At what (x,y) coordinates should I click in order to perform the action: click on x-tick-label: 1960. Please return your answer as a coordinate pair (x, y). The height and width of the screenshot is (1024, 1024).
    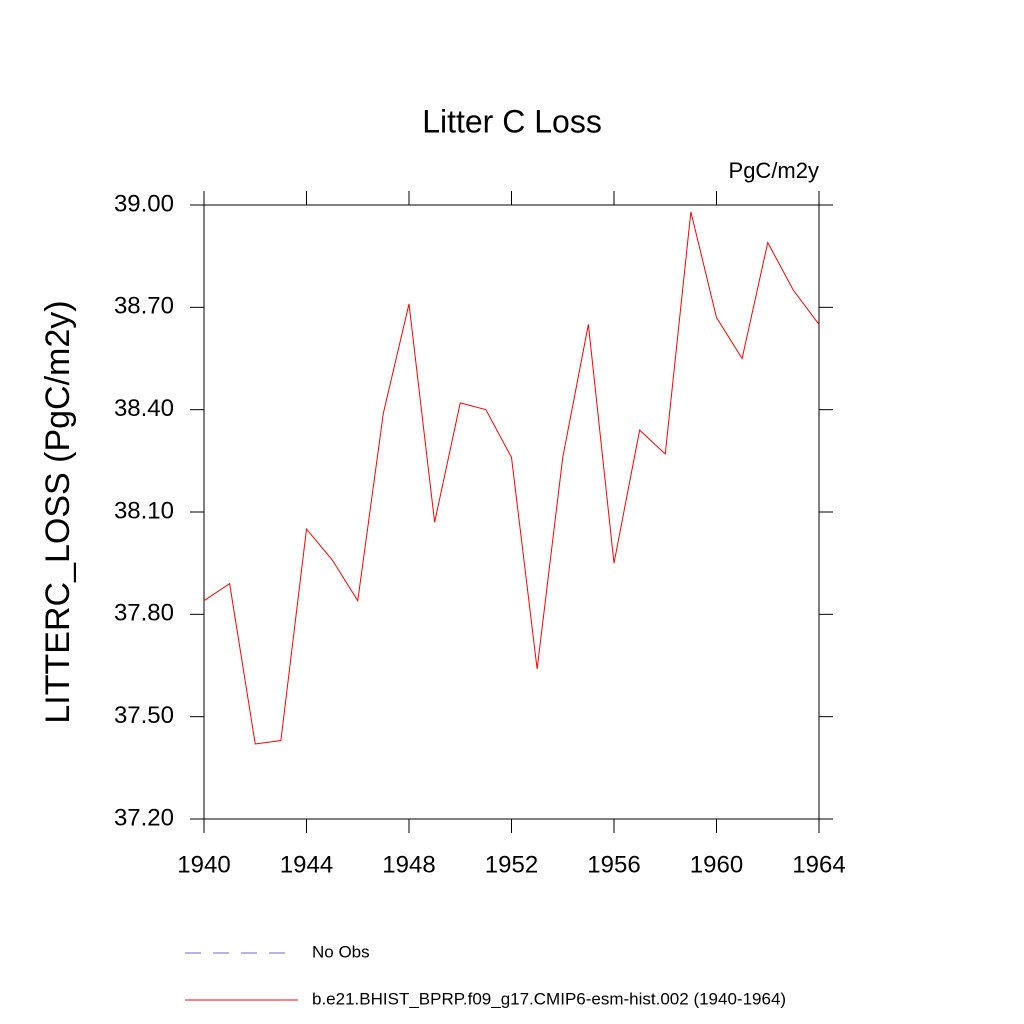
    Looking at the image, I should click on (716, 864).